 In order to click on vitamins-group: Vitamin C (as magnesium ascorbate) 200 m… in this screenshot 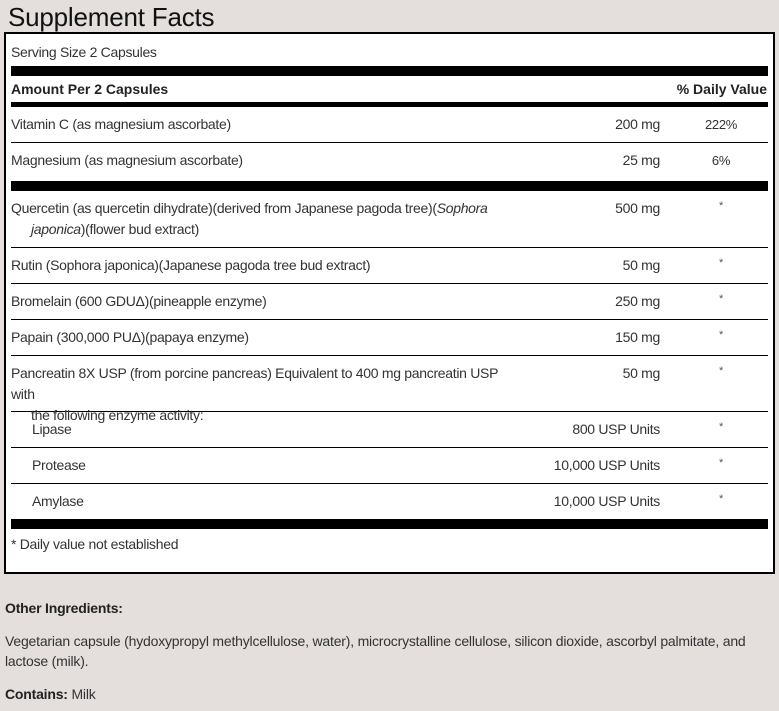, I will do `click(389, 144)`.